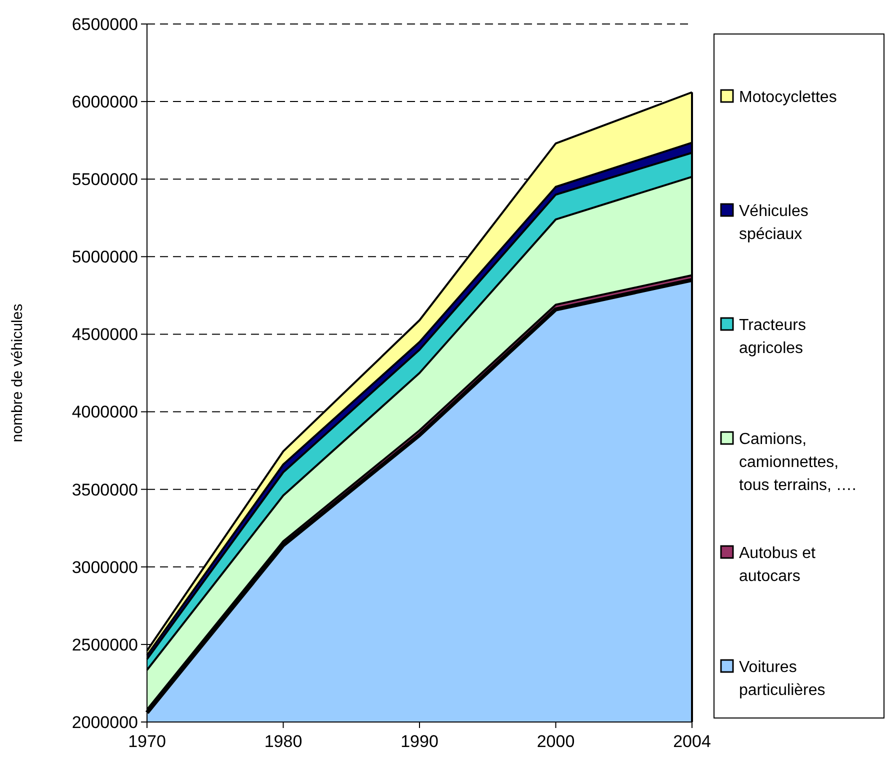 The width and height of the screenshot is (886, 765). I want to click on y-tick-label: 5000000, so click(105, 257).